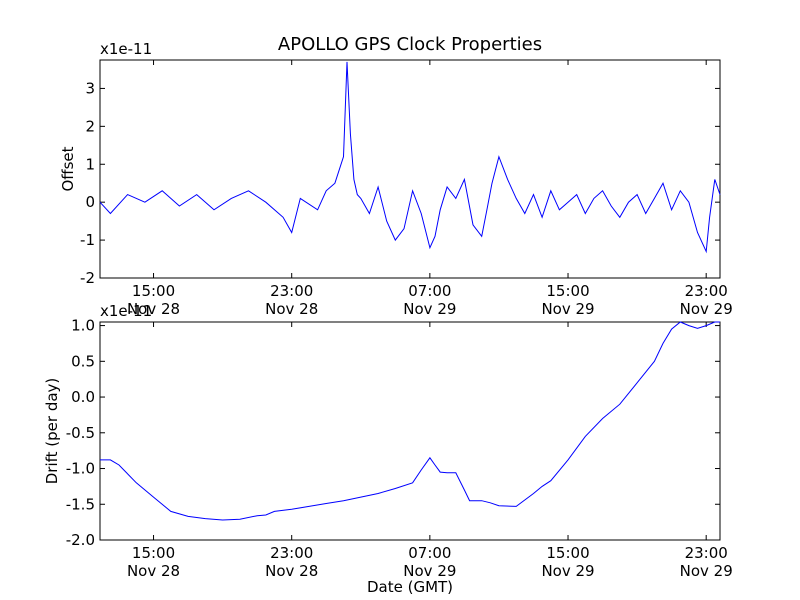 Image resolution: width=800 pixels, height=600 pixels. I want to click on drift-ytick-label: 0.5, so click(83, 361).